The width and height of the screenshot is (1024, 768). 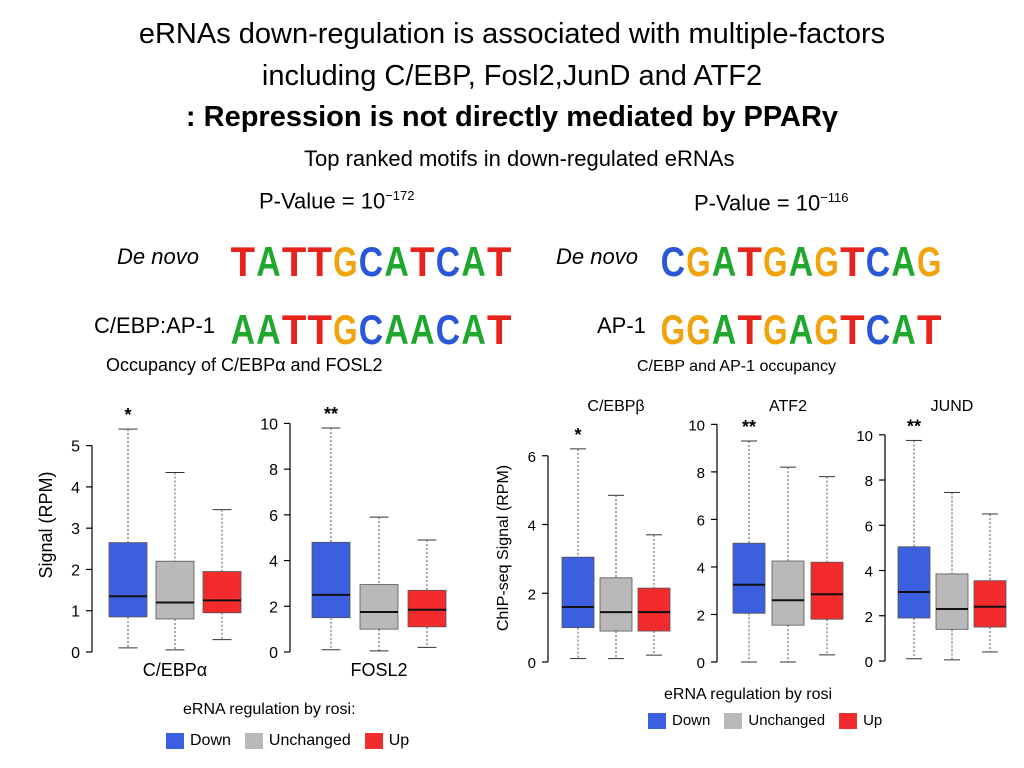 What do you see at coordinates (322, 201) in the screenshot?
I see `left-pvalue-prefix: P-Value = 10` at bounding box center [322, 201].